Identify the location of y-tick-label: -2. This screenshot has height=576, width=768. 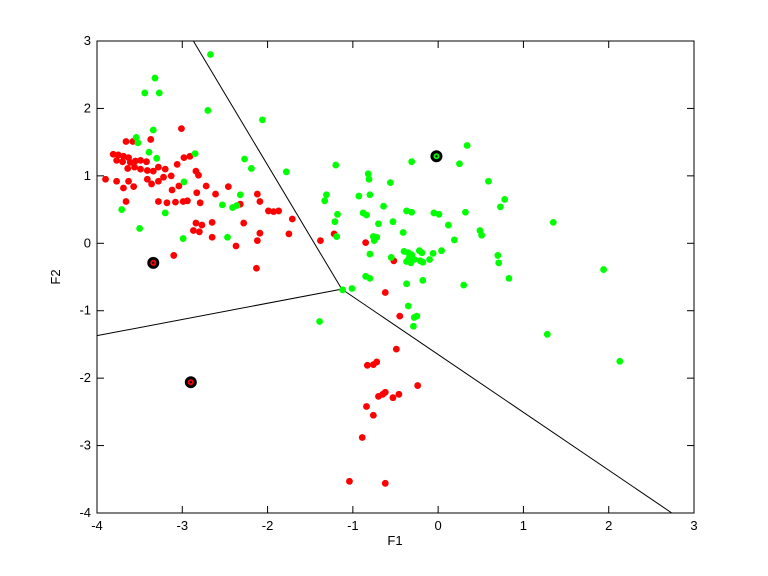
(85, 377).